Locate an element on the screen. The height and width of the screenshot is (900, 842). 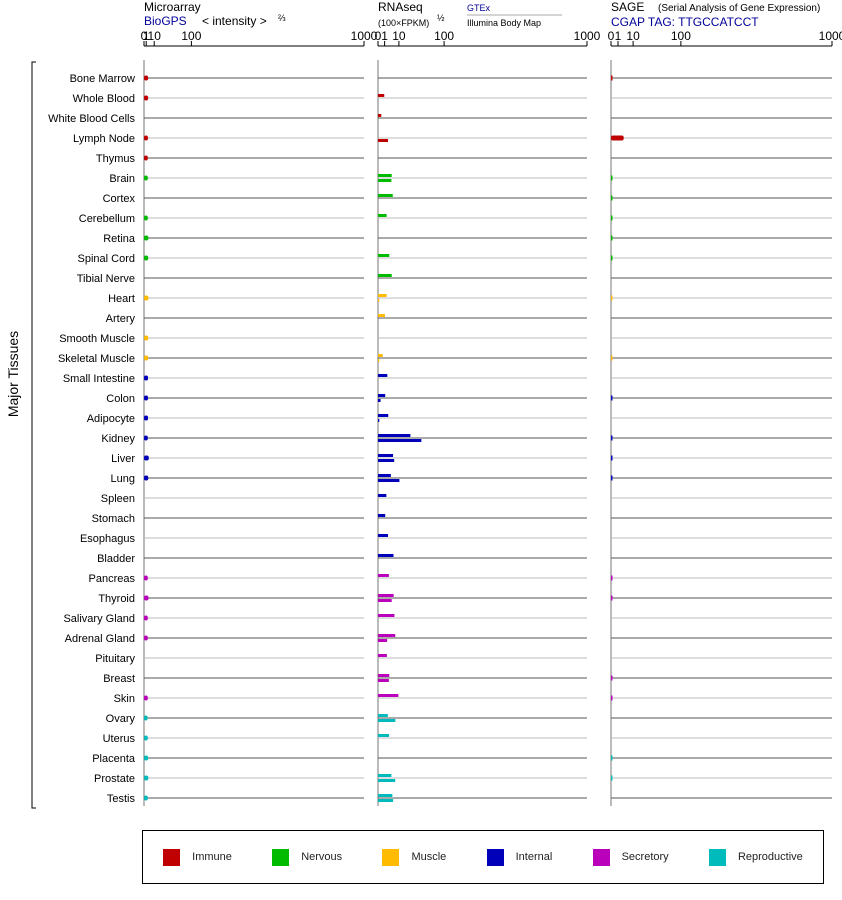
legend-item-immune: Immune is located at coordinates (197, 857).